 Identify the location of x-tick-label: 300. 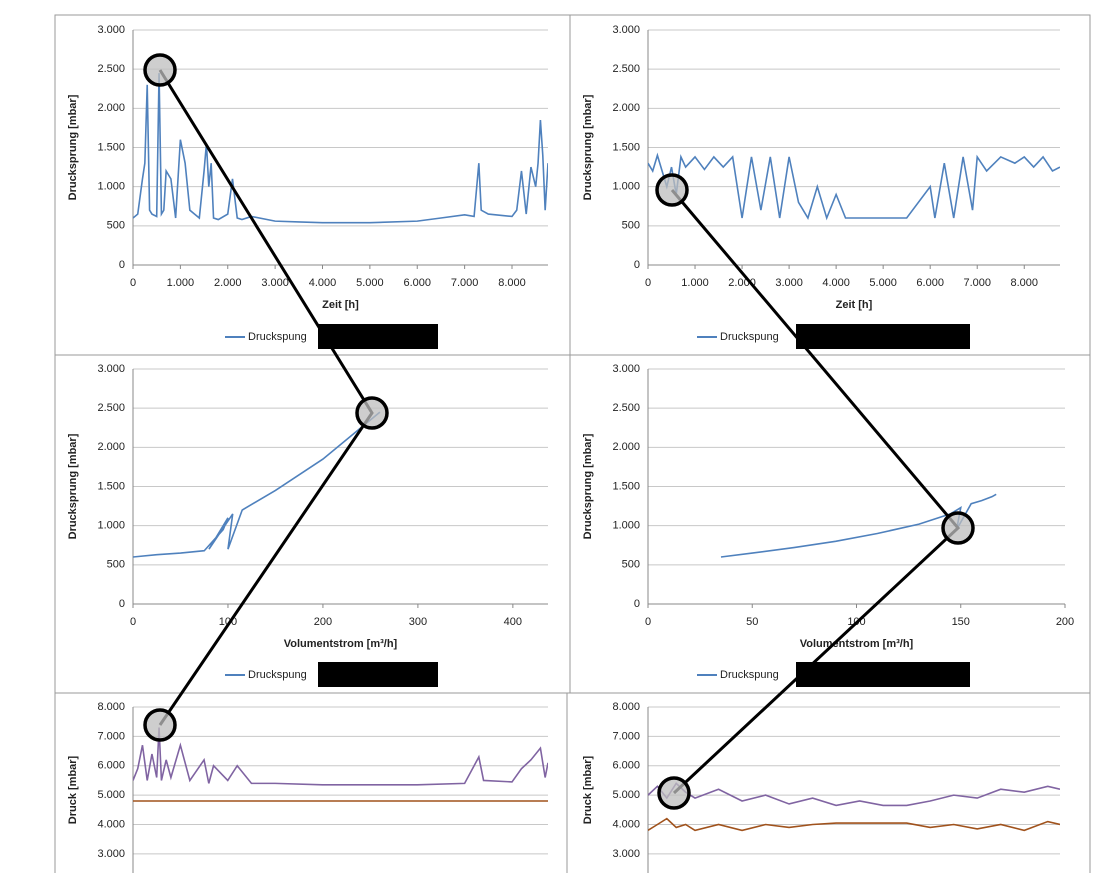
(418, 622).